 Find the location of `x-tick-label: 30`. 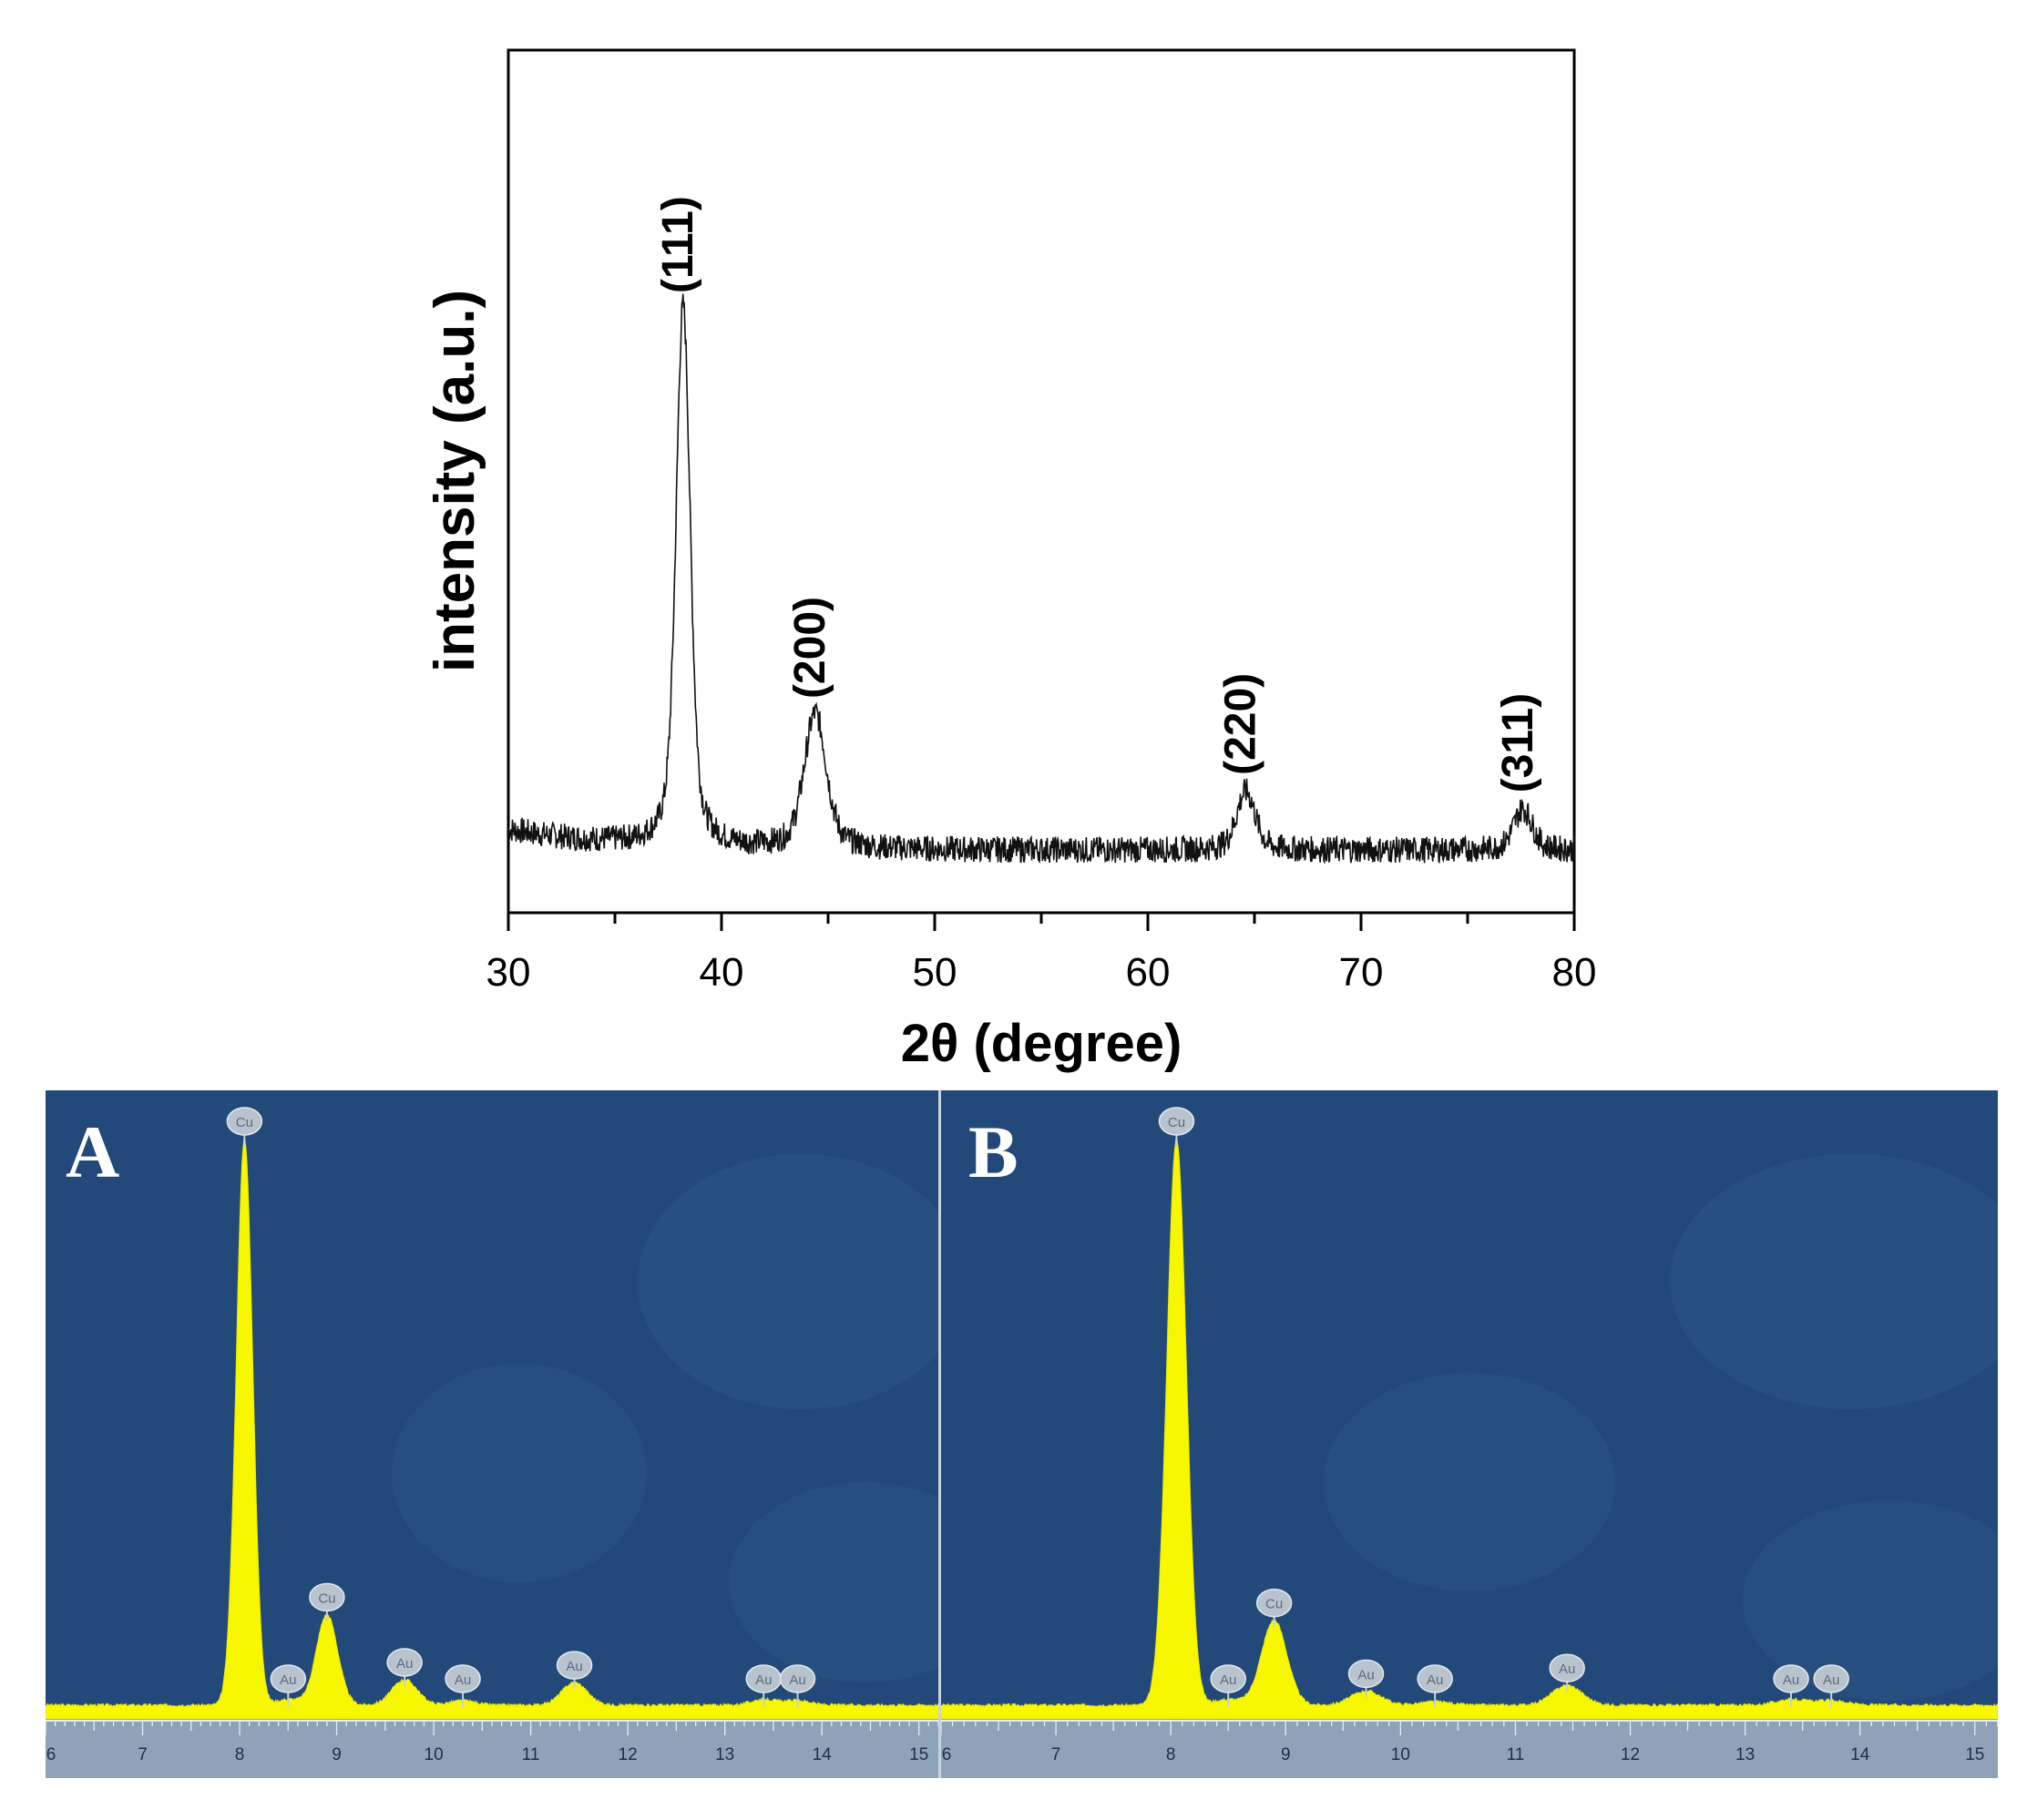

x-tick-label: 30 is located at coordinates (509, 973).